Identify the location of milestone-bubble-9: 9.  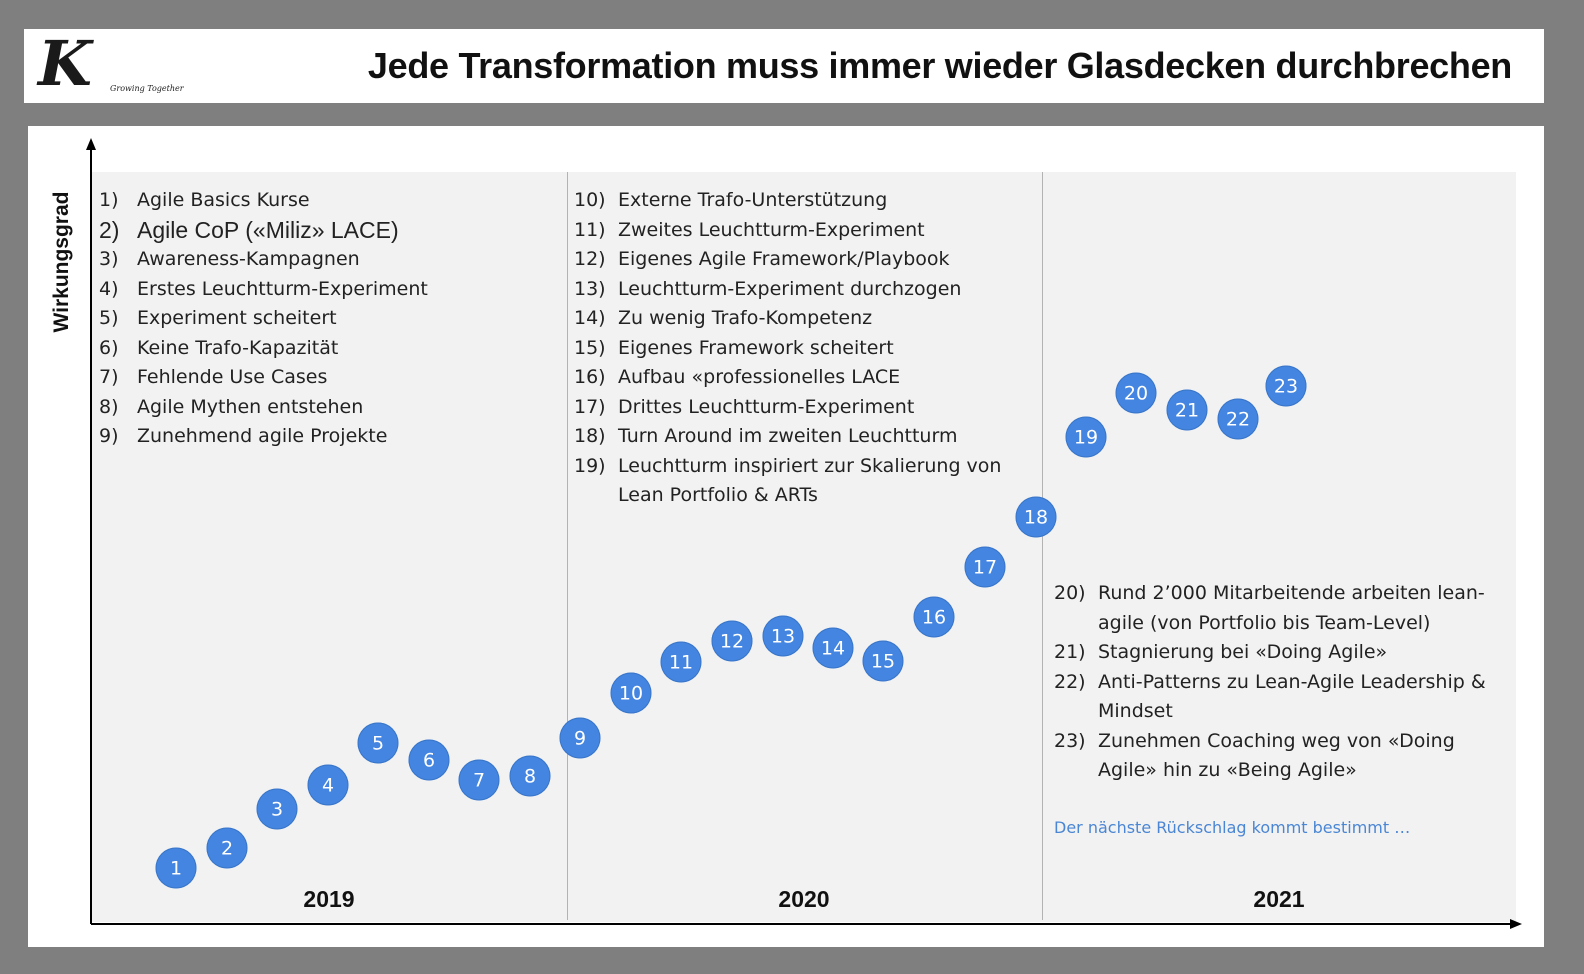
(580, 738).